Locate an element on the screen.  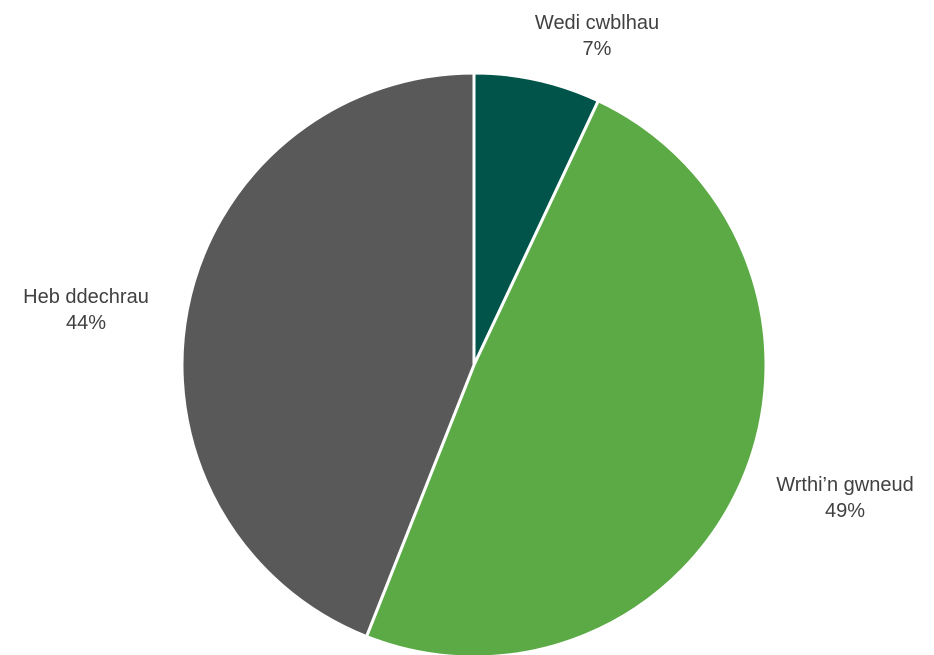
slice-percent: 44% is located at coordinates (86, 323).